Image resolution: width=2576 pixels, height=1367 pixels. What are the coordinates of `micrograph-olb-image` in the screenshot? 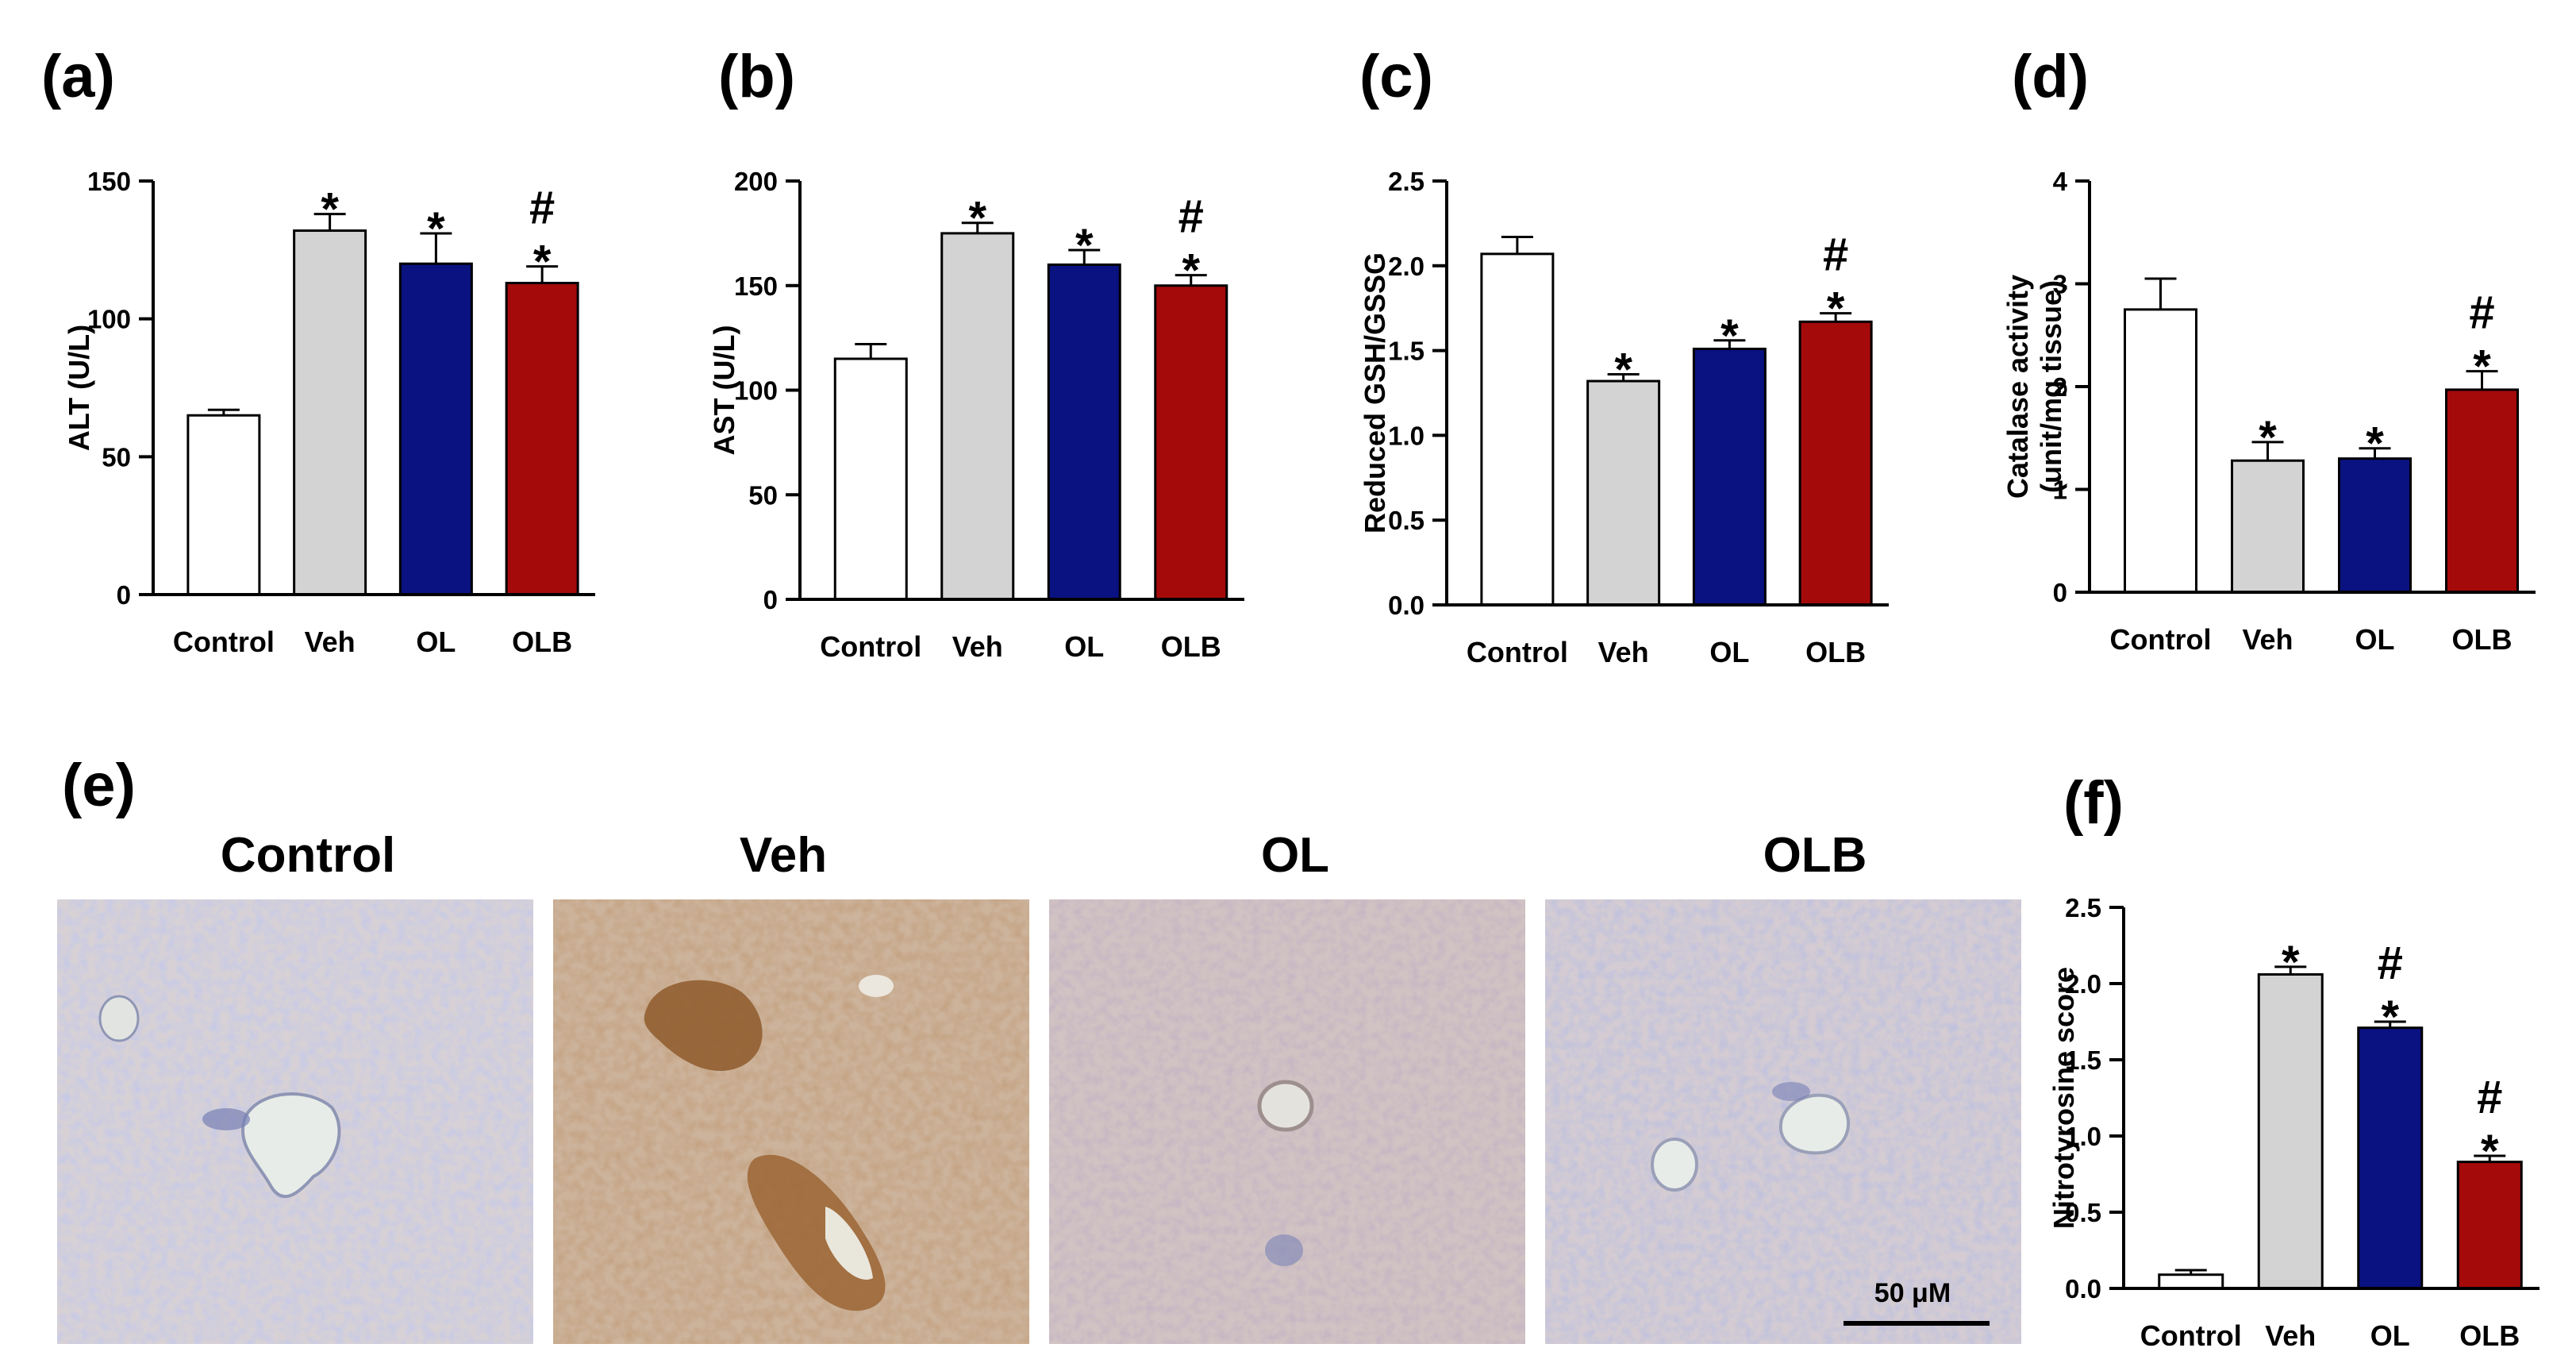 It's located at (1783, 1122).